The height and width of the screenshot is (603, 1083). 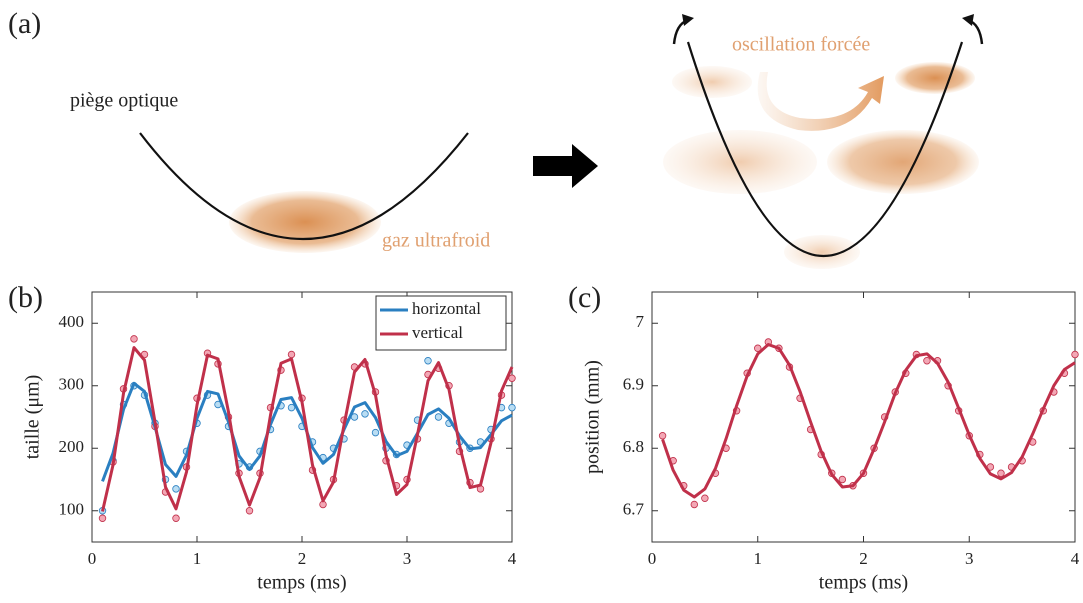 I want to click on gas-label: gaz ultrafroid, so click(x=436, y=241).